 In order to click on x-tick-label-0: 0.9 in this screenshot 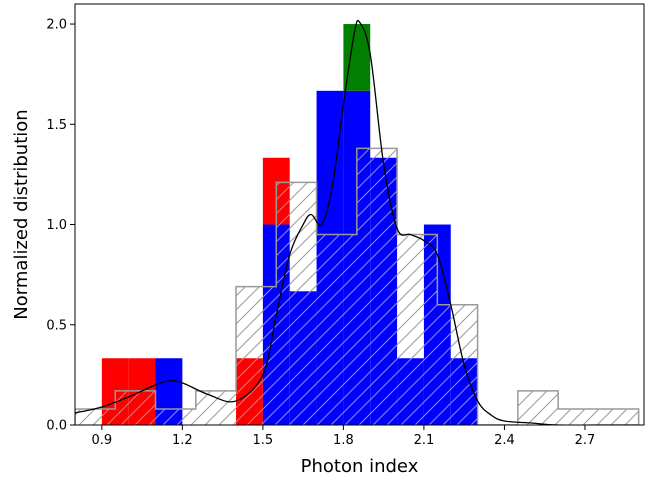, I will do `click(101, 440)`.